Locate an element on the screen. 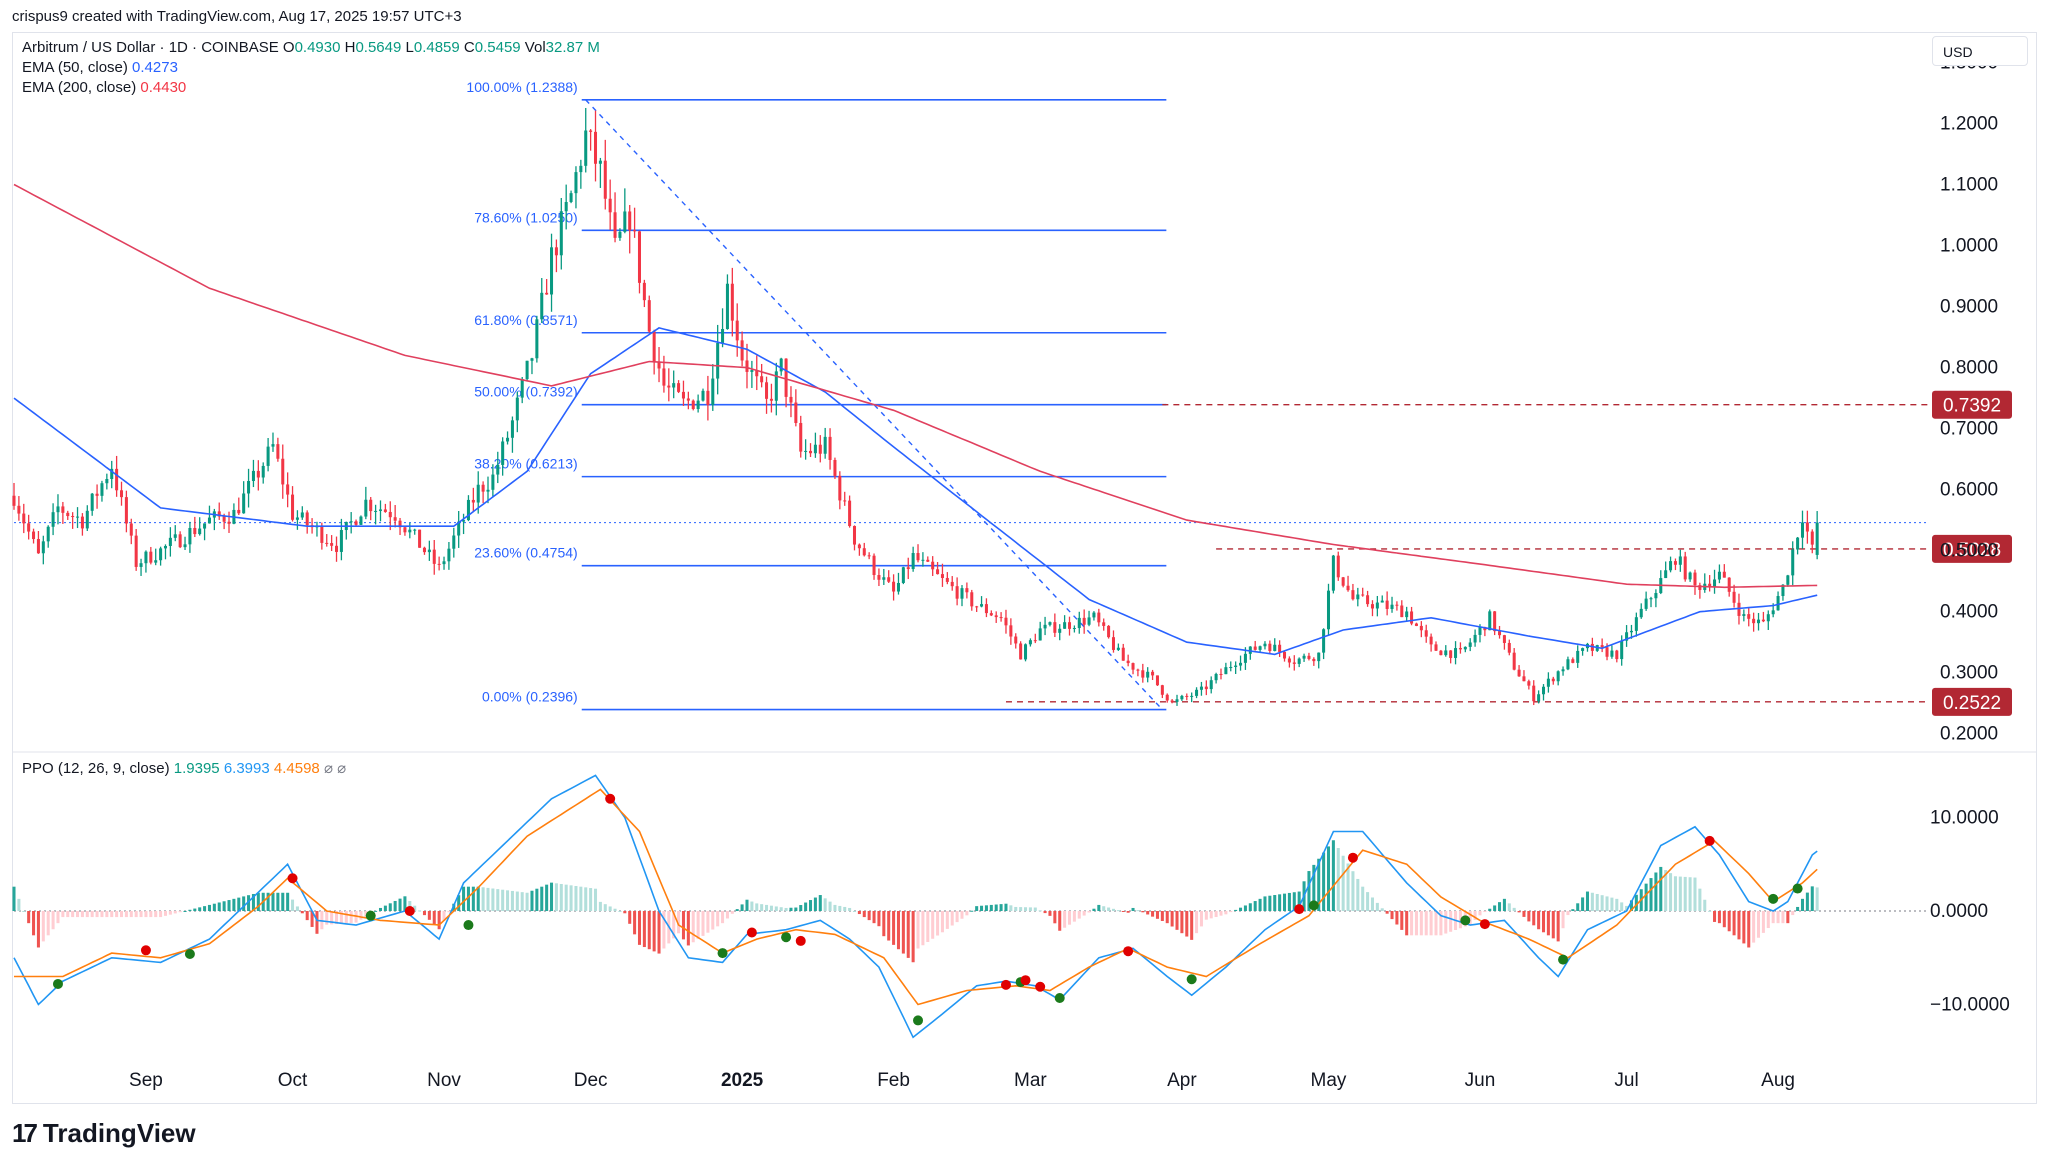 The image size is (2048, 1168). symbol-title: Arbitrum / US Dollar · 1D · COINBASE is located at coordinates (150, 47).